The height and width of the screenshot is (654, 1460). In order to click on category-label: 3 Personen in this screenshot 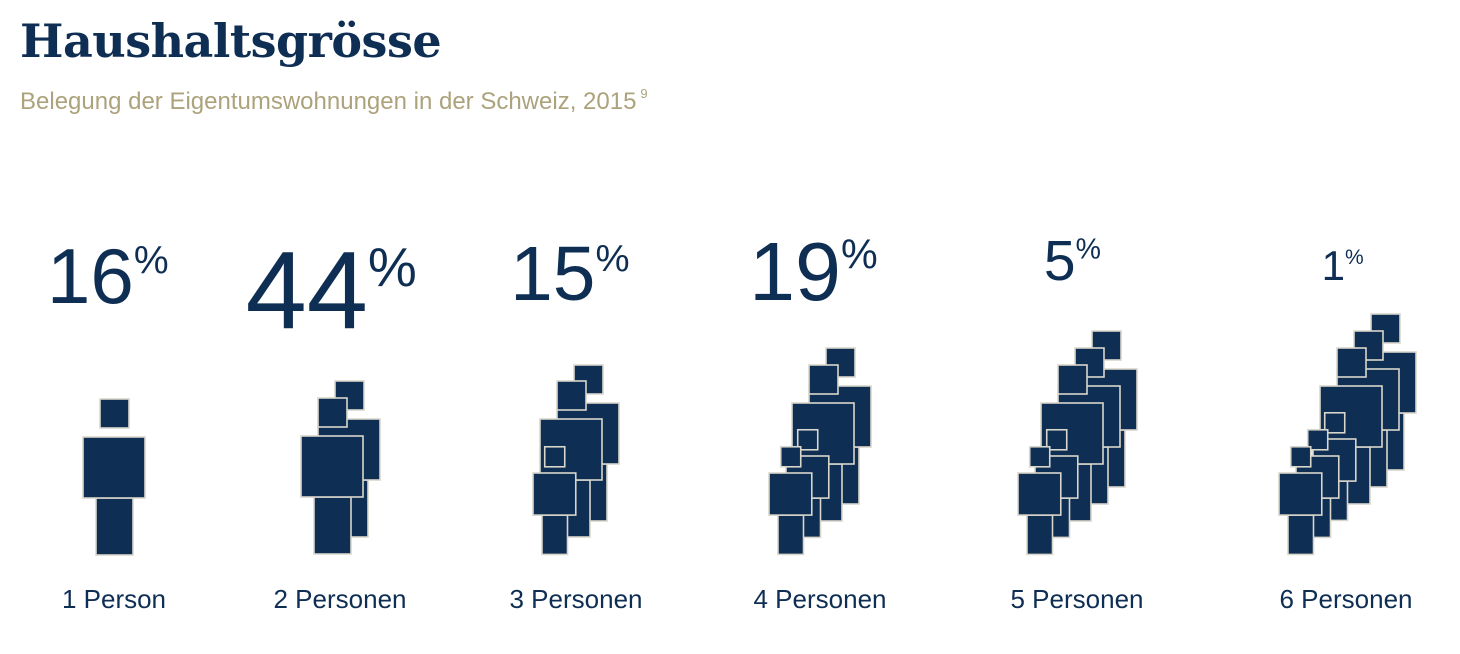, I will do `click(576, 599)`.